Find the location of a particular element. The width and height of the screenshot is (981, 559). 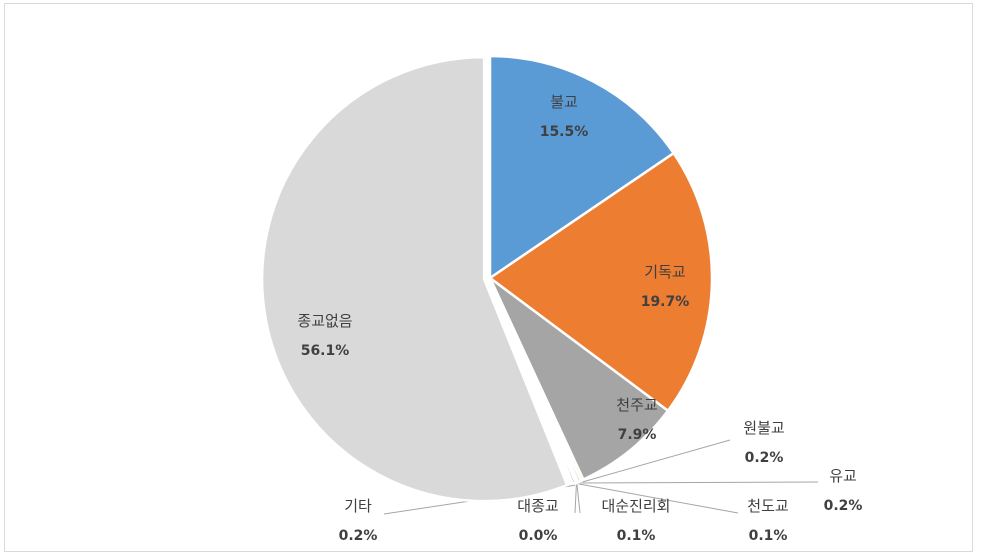

slice-value-label: 7.9% is located at coordinates (637, 435).